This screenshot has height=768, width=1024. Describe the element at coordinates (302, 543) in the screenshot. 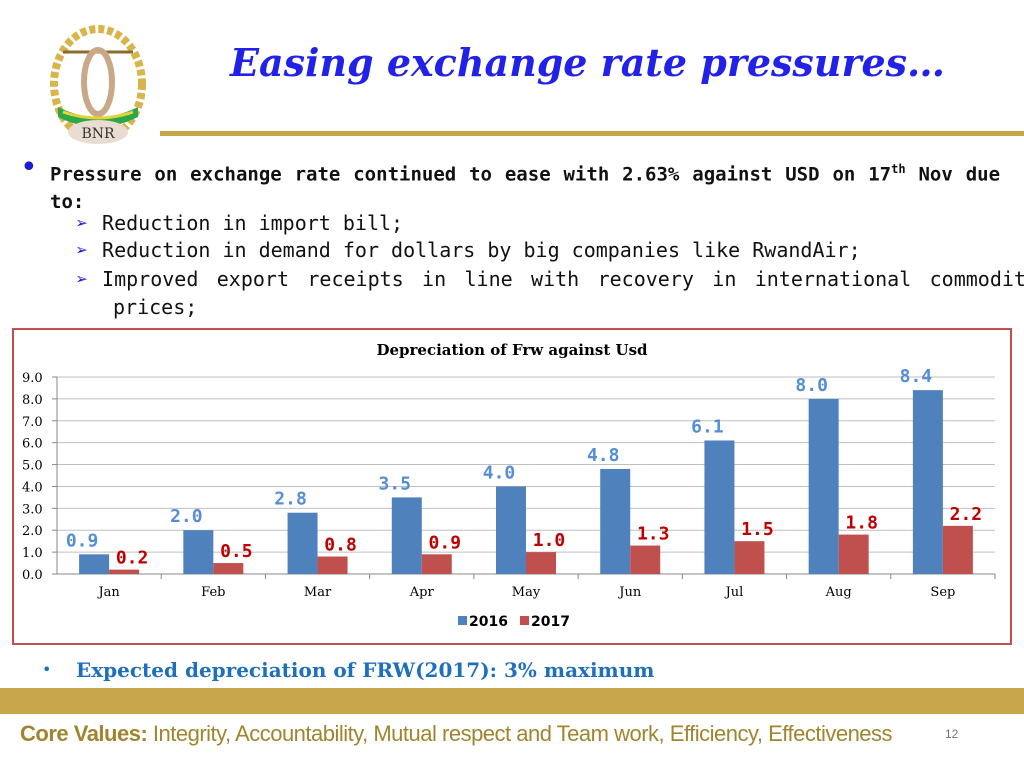

I see `bar-2016-Mar` at that location.